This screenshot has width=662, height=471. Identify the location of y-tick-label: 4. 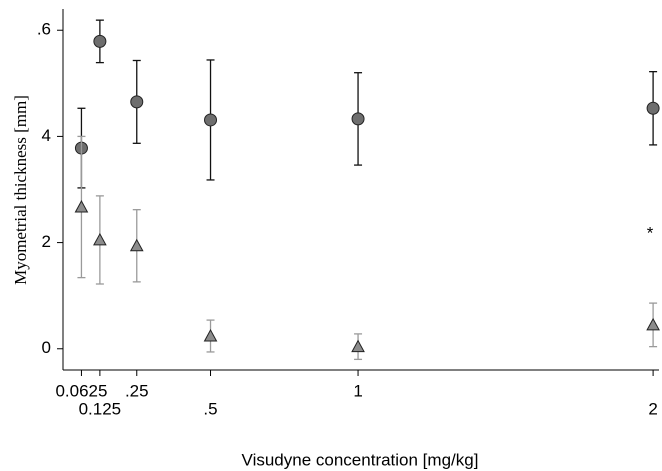
(46, 135).